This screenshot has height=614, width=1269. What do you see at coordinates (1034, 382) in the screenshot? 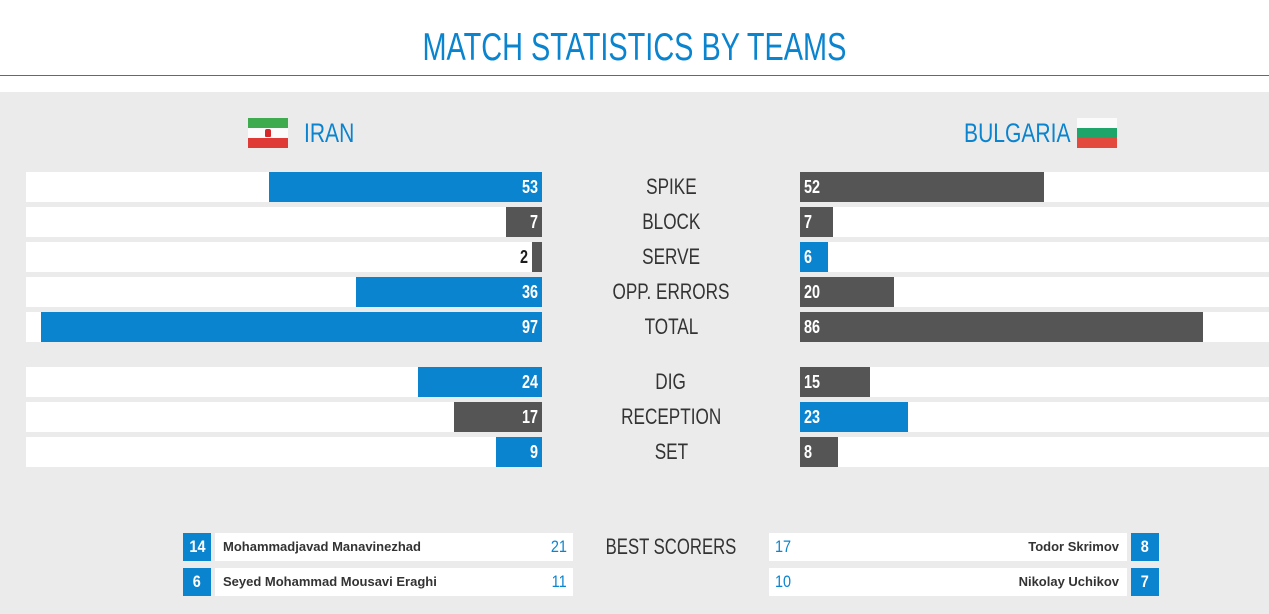
I see `bulgaria-bar-track: 15` at bounding box center [1034, 382].